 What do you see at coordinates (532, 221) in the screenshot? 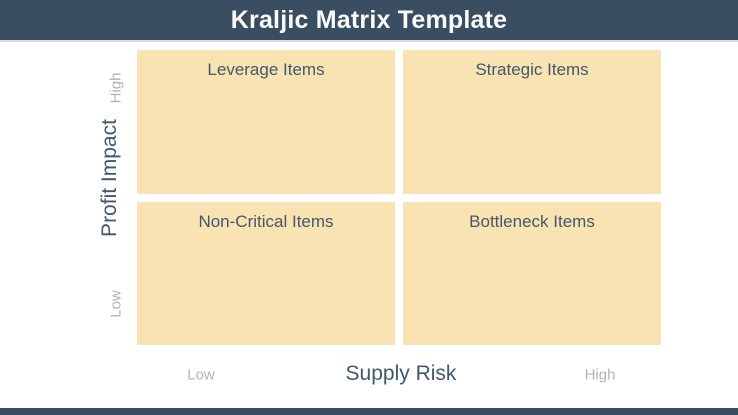
I see `quadrant-label: Bottleneck Items` at bounding box center [532, 221].